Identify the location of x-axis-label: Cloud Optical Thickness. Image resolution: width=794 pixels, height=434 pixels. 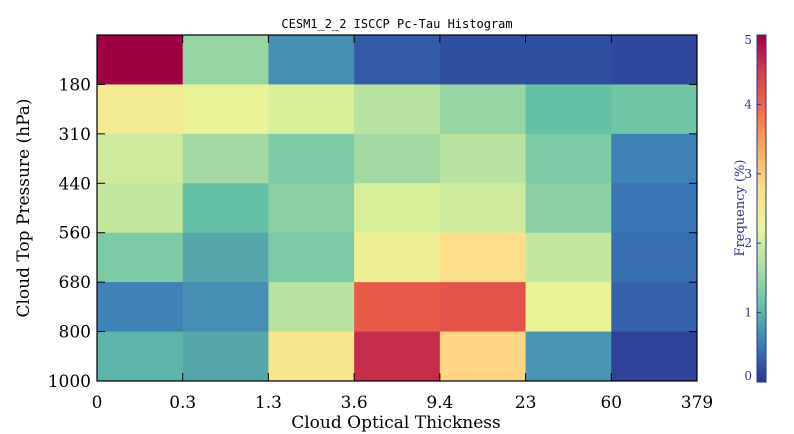
(396, 423).